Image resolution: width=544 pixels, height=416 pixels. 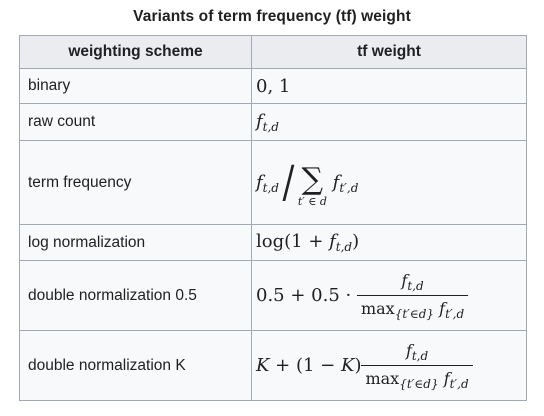 I want to click on table-caption: Variants of term frequency (tf) weight, so click(x=272, y=16).